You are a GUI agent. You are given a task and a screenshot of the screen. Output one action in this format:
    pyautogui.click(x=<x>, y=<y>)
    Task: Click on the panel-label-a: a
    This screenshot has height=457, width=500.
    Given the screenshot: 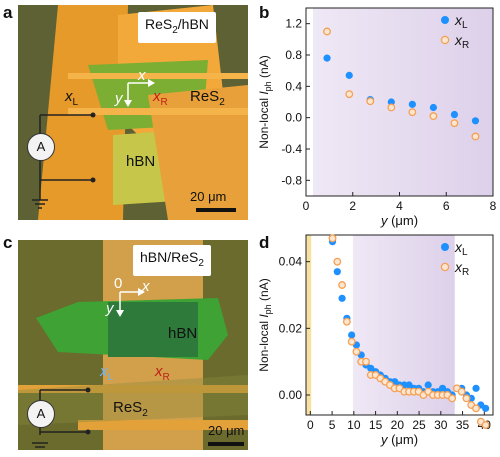 What is the action you would take?
    pyautogui.click(x=8, y=12)
    